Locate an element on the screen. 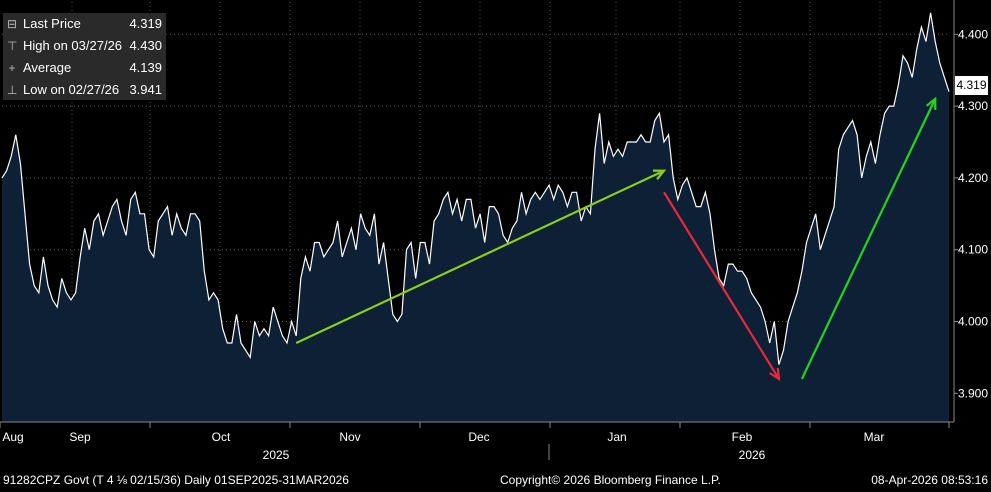 The image size is (991, 492). x-tick-label: Feb is located at coordinates (742, 437).